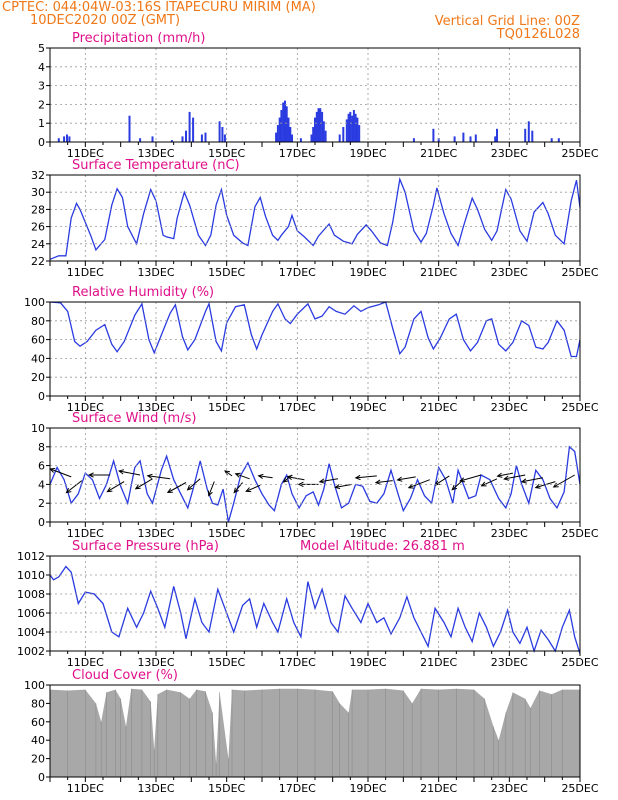 Image resolution: width=618 pixels, height=800 pixels. Describe the element at coordinates (38, 192) in the screenshot. I see `y-tick-label: 30` at that location.